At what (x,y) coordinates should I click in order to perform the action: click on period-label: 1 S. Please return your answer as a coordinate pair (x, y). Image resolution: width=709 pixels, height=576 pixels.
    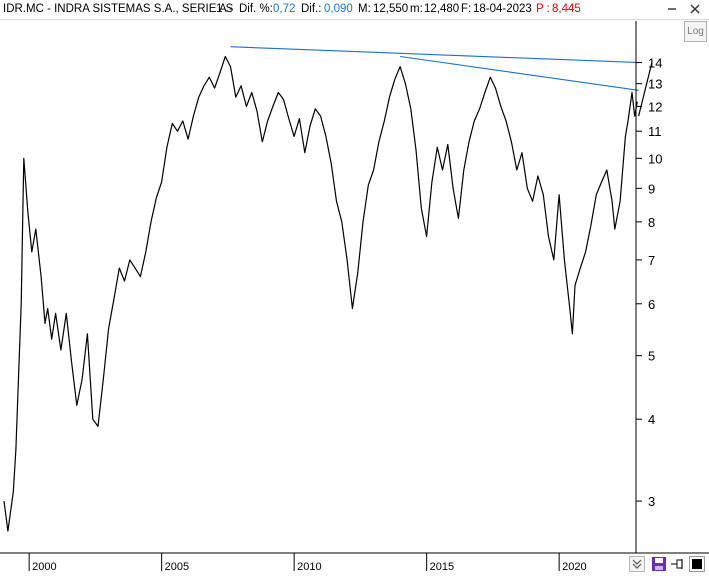
    Looking at the image, I should click on (225, 9).